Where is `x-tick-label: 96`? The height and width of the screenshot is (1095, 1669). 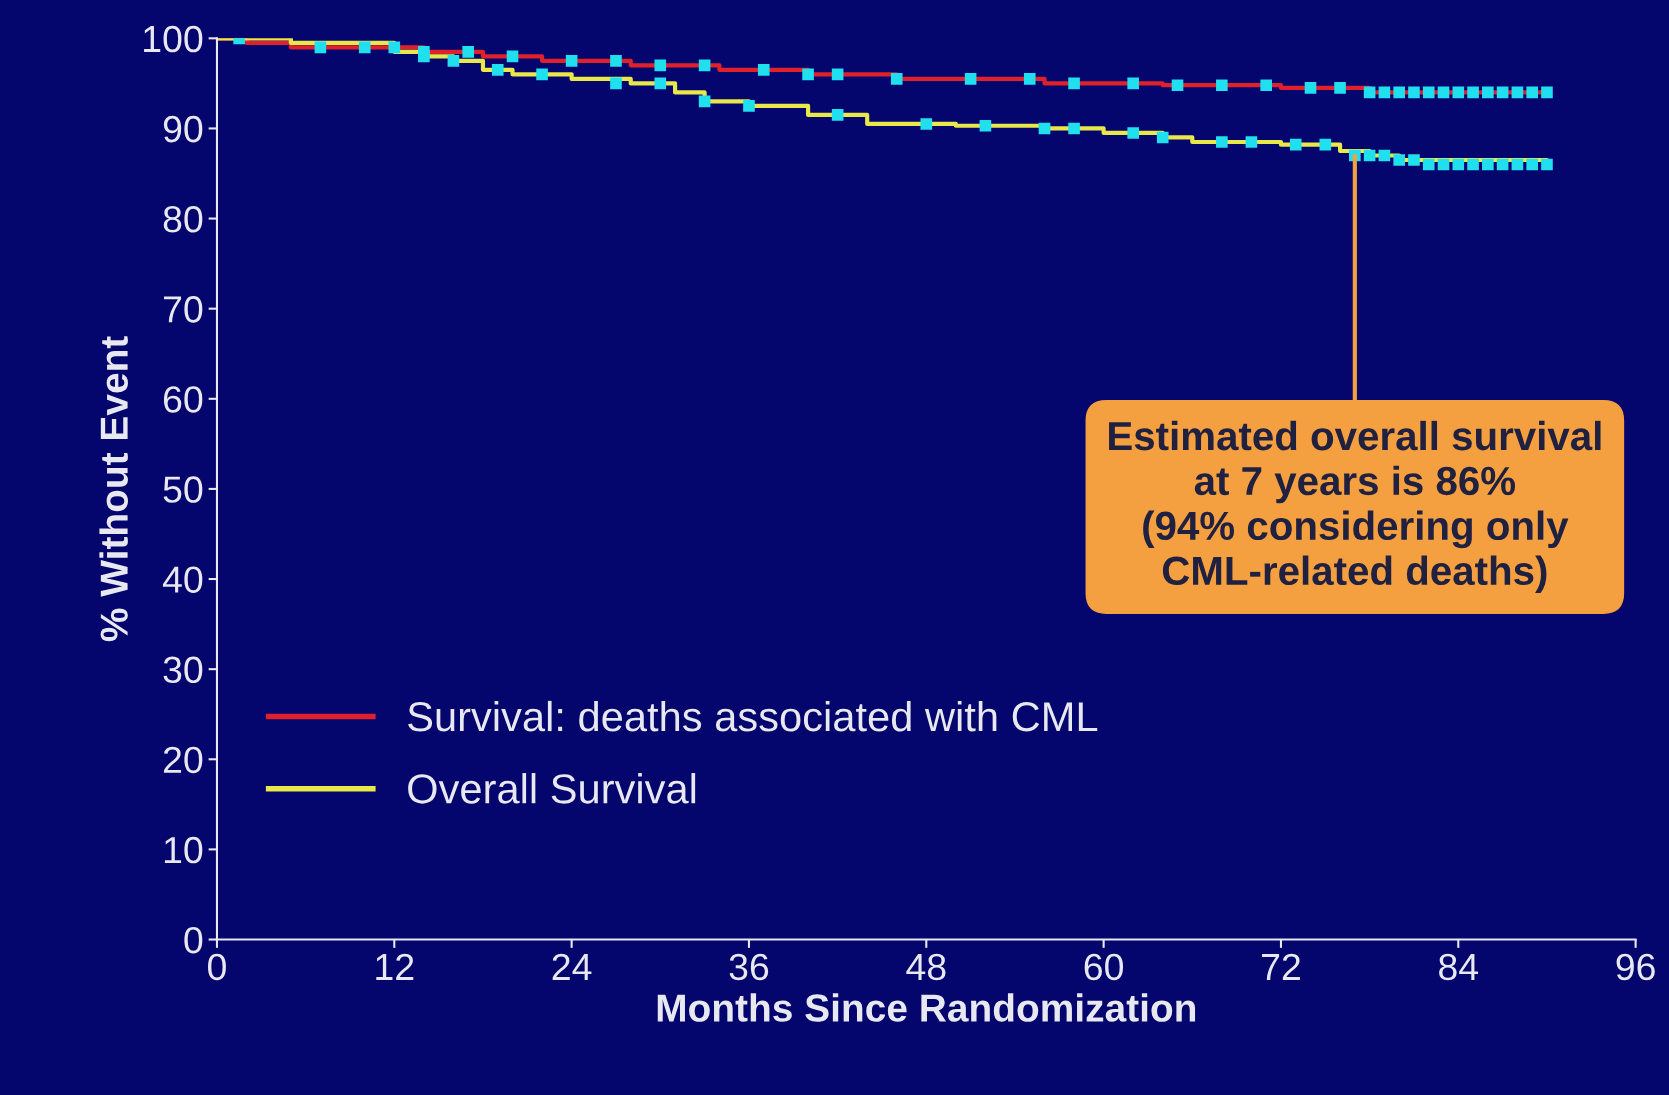 x-tick-label: 96 is located at coordinates (1635, 967).